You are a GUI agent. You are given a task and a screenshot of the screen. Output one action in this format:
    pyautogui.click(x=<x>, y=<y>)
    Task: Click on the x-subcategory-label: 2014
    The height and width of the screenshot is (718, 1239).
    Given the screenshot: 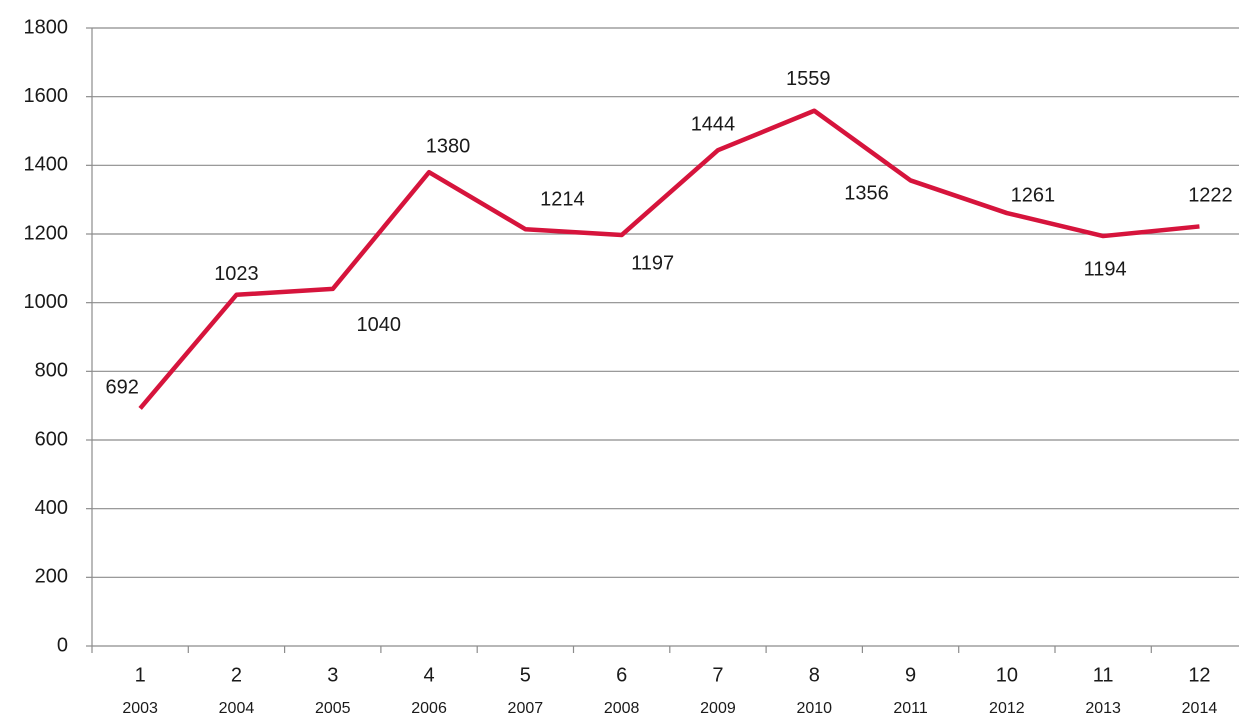 What is the action you would take?
    pyautogui.click(x=1200, y=708)
    